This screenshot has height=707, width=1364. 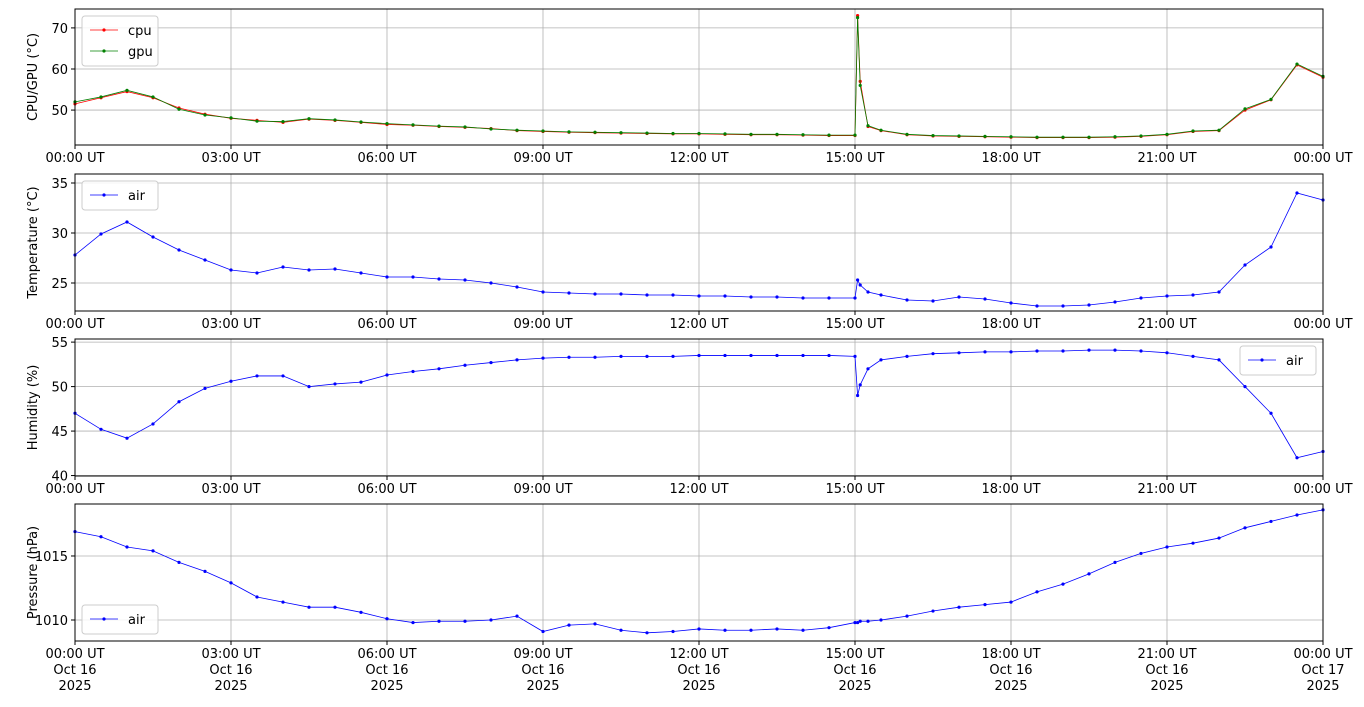 What do you see at coordinates (33, 242) in the screenshot?
I see `y-axis-label: Temperature (°C)` at bounding box center [33, 242].